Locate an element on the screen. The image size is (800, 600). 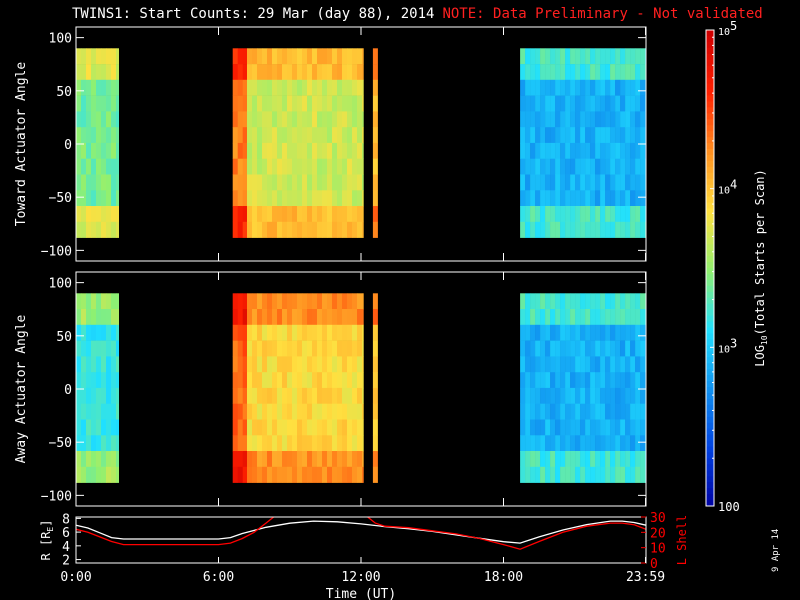
colorbar-tick-label: 105 is located at coordinates (727, 28).